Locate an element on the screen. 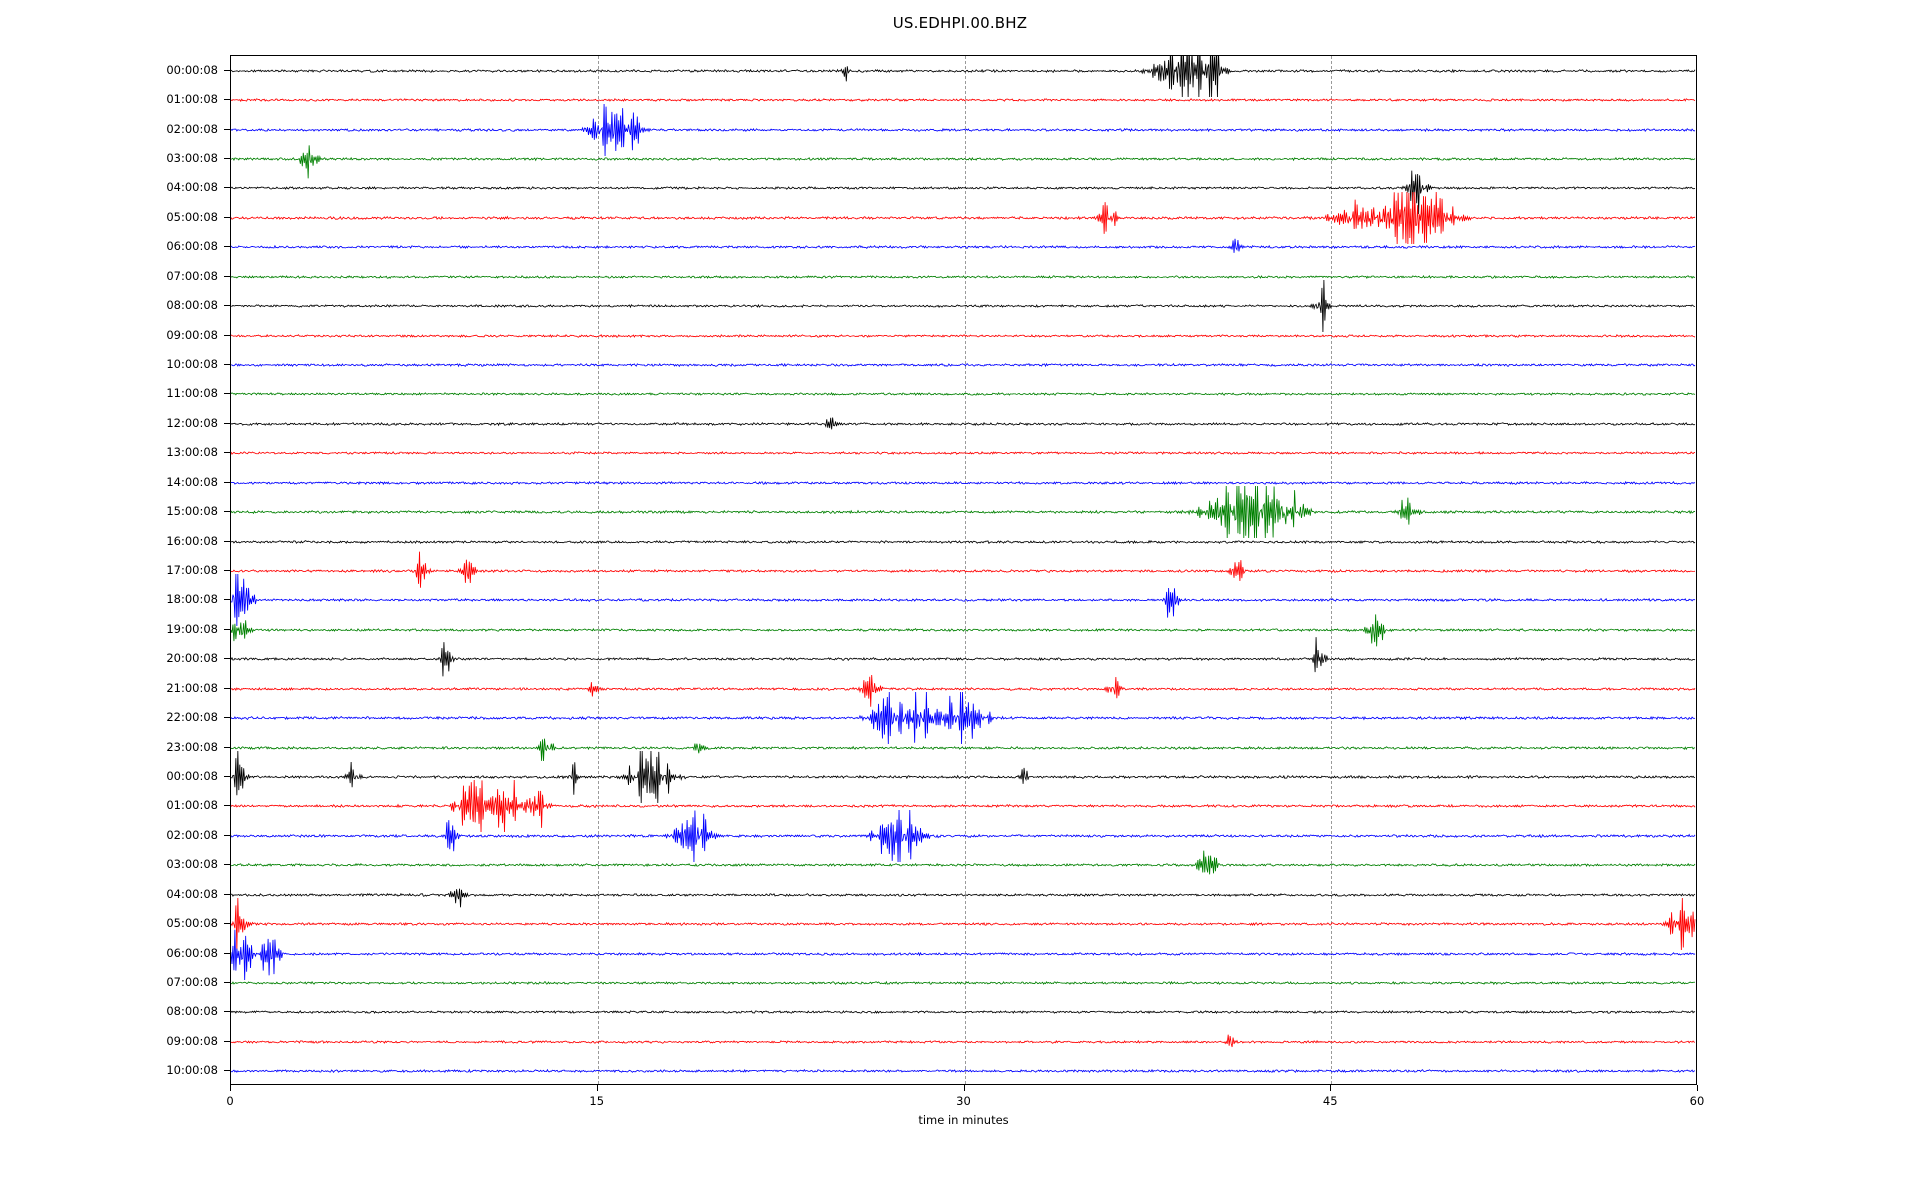 This screenshot has width=1920, height=1200. y-tick-label: 11:00:08 is located at coordinates (192, 393).